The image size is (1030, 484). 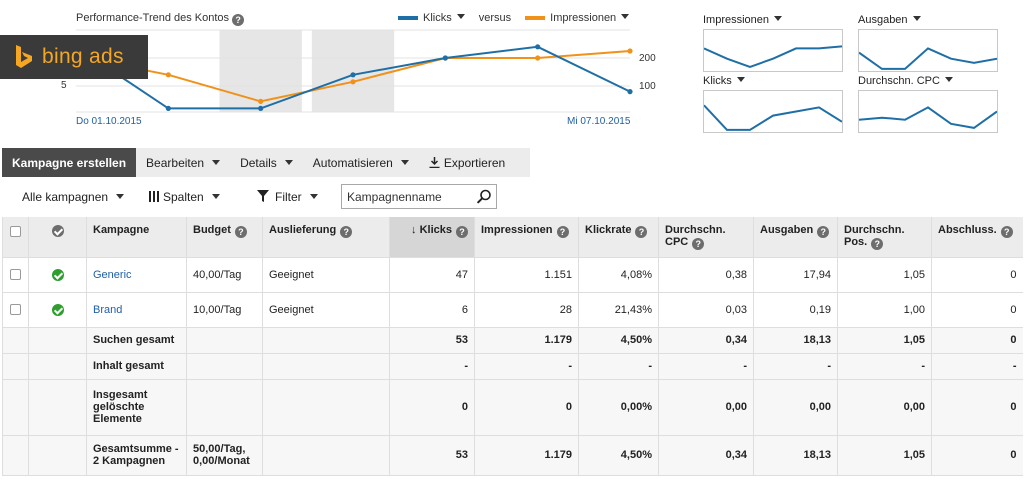 What do you see at coordinates (583, 18) in the screenshot?
I see `legend-impressionen-label: Impressionen` at bounding box center [583, 18].